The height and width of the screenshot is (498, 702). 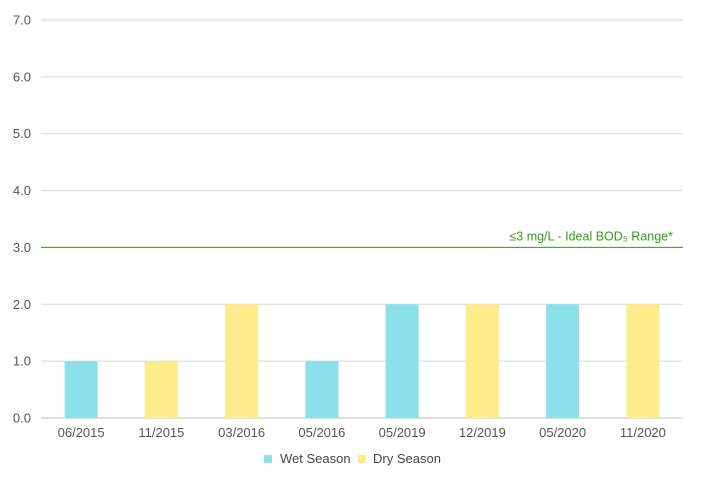 What do you see at coordinates (591, 236) in the screenshot?
I see `reference-line-label: ≤3 mg/L - Ideal BOD₅ Range*` at bounding box center [591, 236].